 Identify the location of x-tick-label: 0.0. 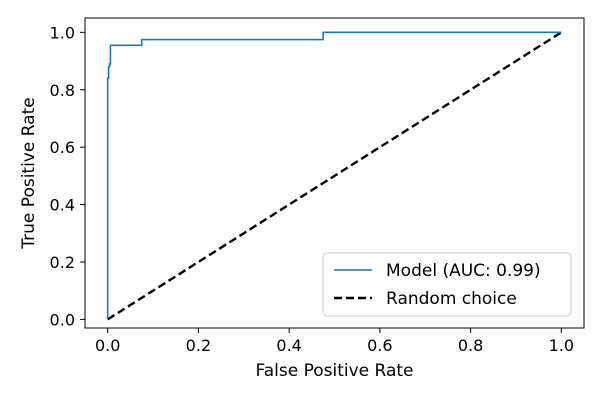
(107, 345).